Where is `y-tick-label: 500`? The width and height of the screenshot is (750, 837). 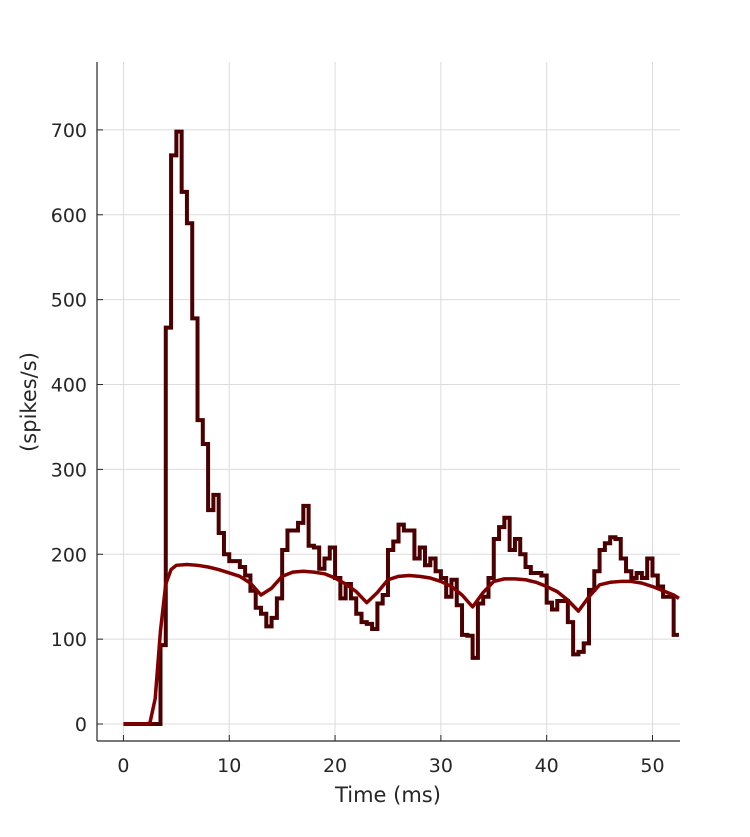
y-tick-label: 500 is located at coordinates (69, 301).